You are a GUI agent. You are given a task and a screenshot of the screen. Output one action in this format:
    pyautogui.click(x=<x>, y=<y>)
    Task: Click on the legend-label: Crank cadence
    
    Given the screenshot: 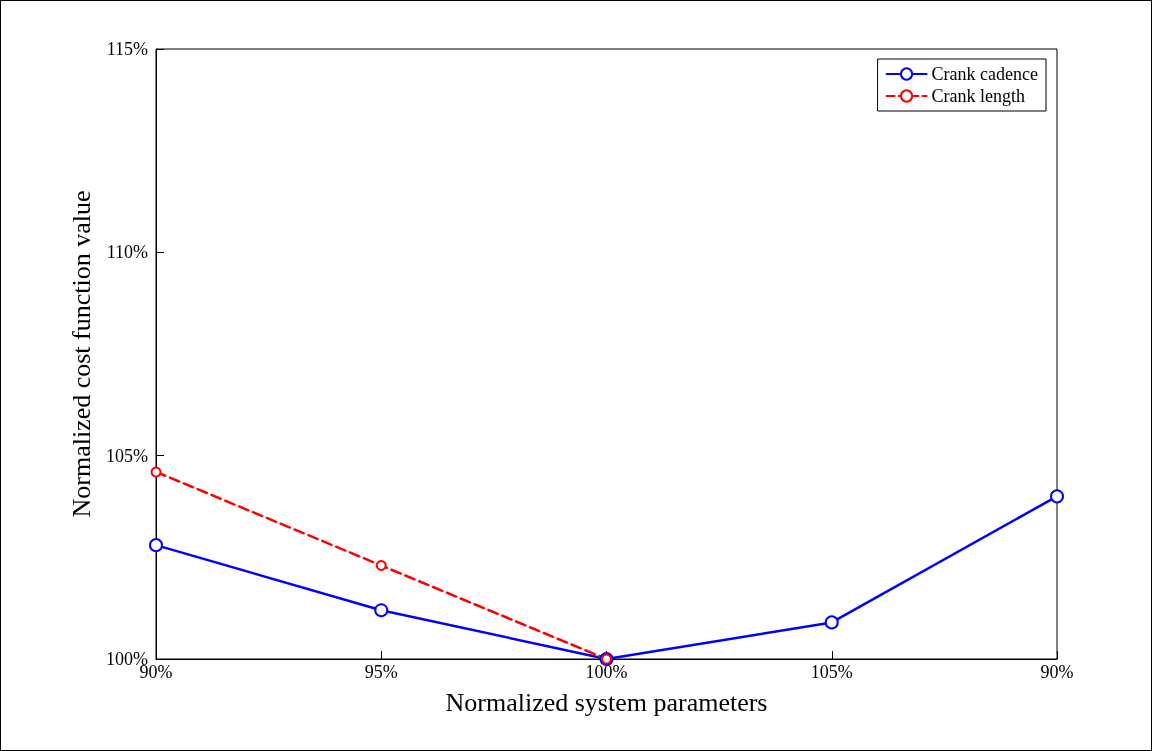 What is the action you would take?
    pyautogui.click(x=985, y=74)
    